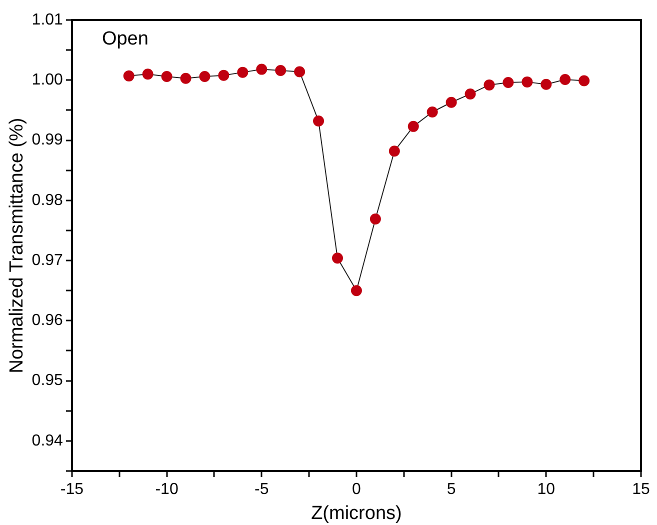 The image size is (657, 525). What do you see at coordinates (47, 80) in the screenshot?
I see `text: 1.00` at bounding box center [47, 80].